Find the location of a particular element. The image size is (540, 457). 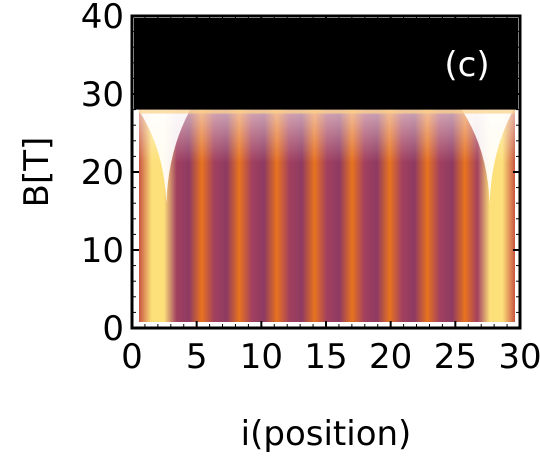

x-tick-label: 0 is located at coordinates (132, 357).